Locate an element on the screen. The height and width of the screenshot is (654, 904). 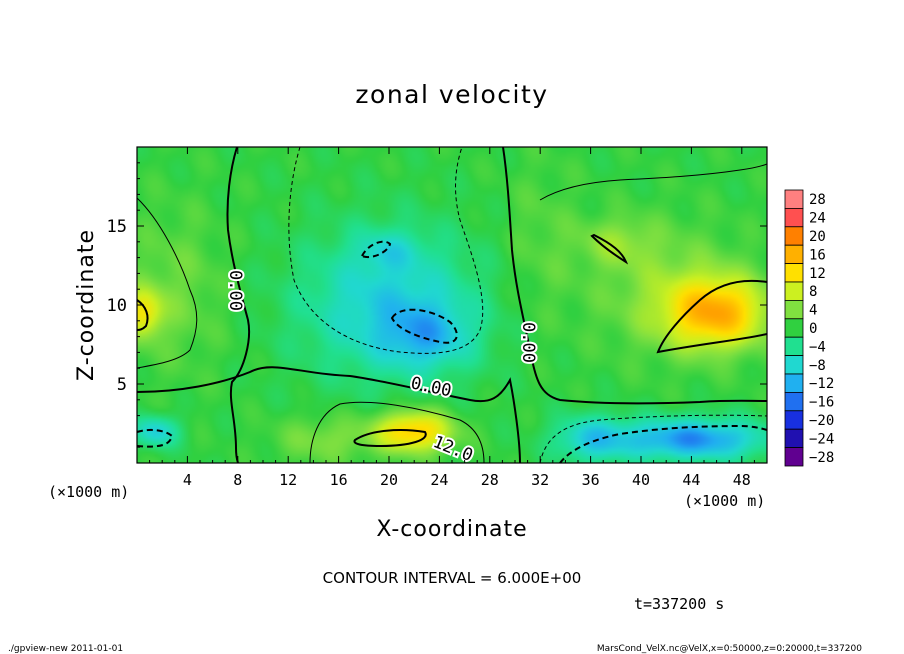
colorbar: 28 24 20 16 12 8 4 0 −4 −8 −12 −16 −20 −24 −28 is located at coordinates (809, 328).